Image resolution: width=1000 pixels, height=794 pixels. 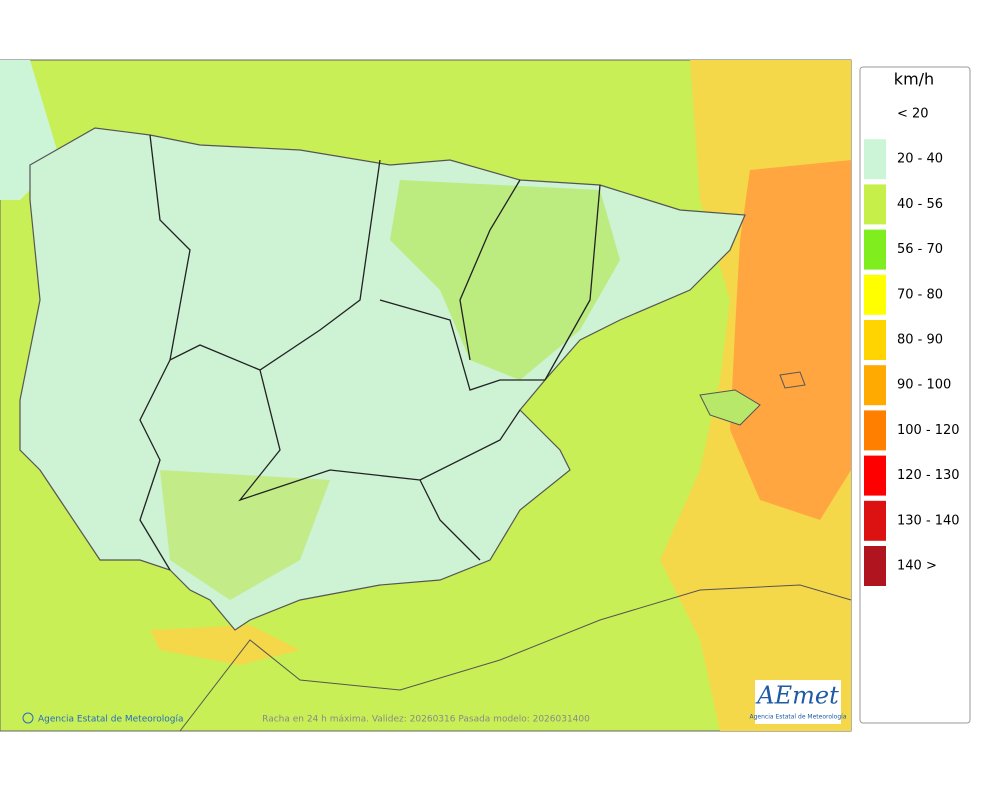 What do you see at coordinates (928, 430) in the screenshot?
I see `legend-label: 100 - 120` at bounding box center [928, 430].